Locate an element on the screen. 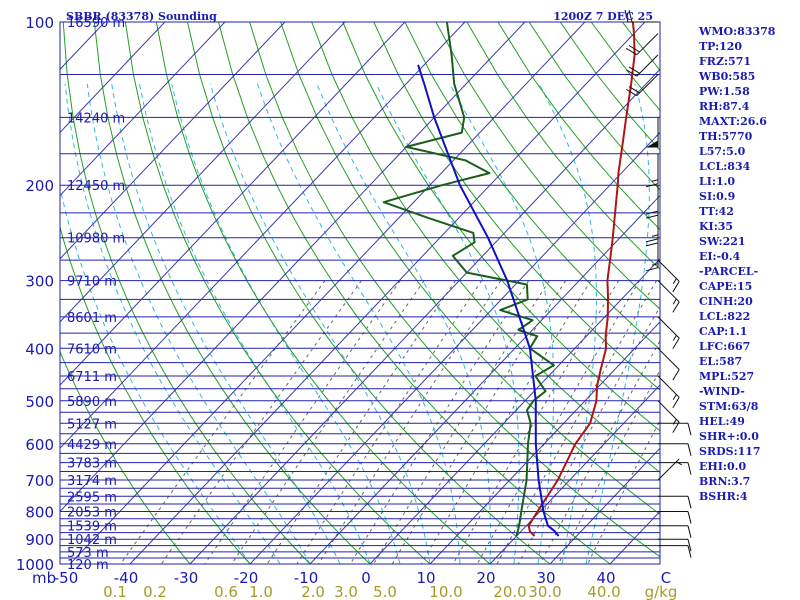 The width and height of the screenshot is (800, 600). pressure-label-600: 600 is located at coordinates (39, 445).